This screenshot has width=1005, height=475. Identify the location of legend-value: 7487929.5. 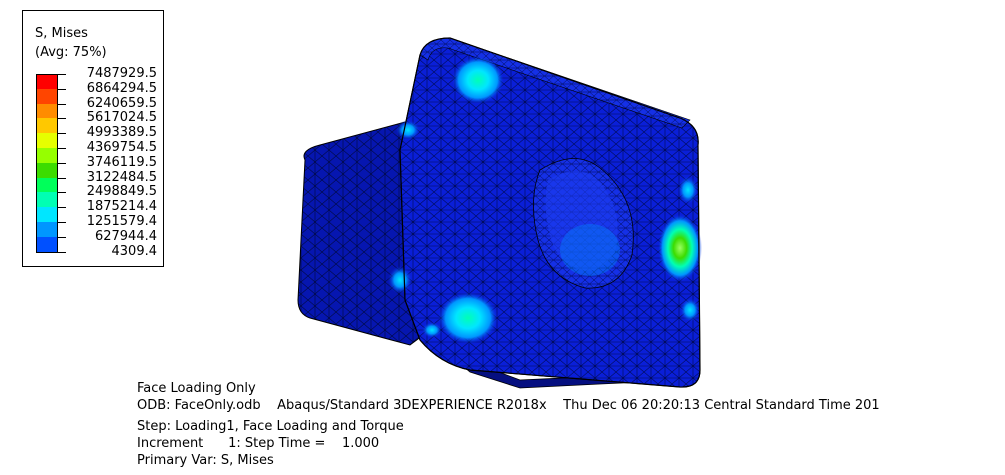
(121, 73).